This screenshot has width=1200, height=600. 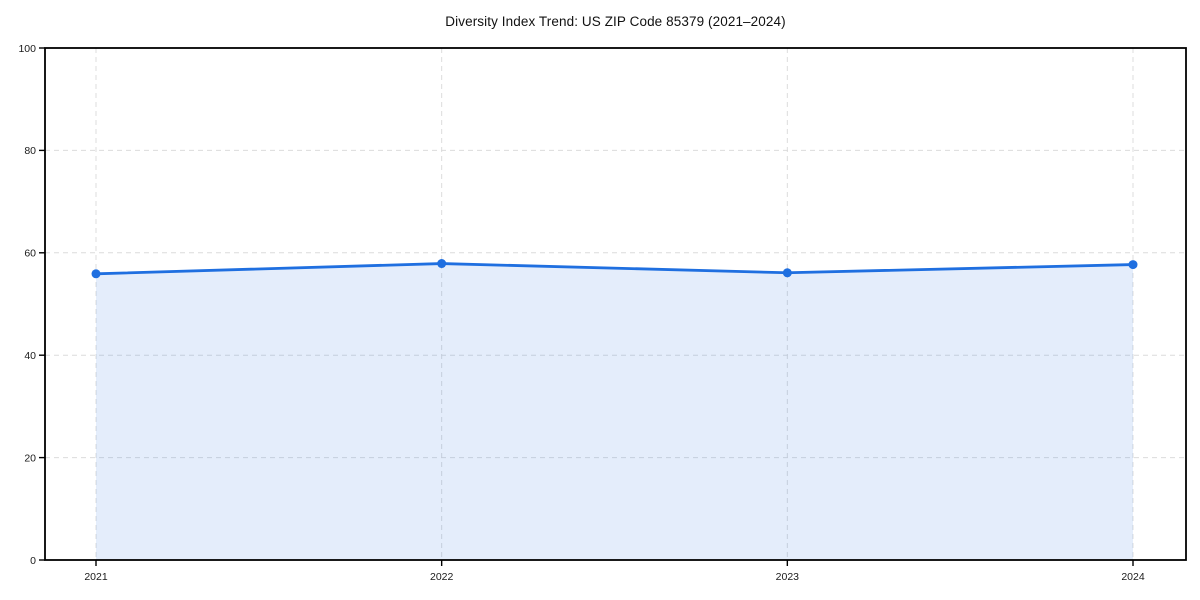 What do you see at coordinates (1133, 577) in the screenshot?
I see `x-tick-label: 2024` at bounding box center [1133, 577].